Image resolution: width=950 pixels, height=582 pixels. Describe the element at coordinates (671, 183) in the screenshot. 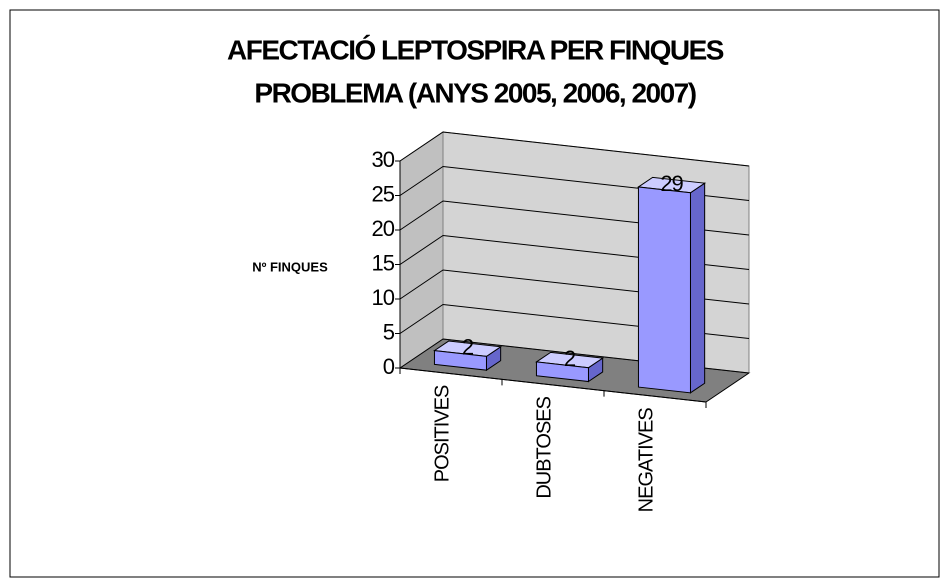

I see `data-label: 29` at that location.